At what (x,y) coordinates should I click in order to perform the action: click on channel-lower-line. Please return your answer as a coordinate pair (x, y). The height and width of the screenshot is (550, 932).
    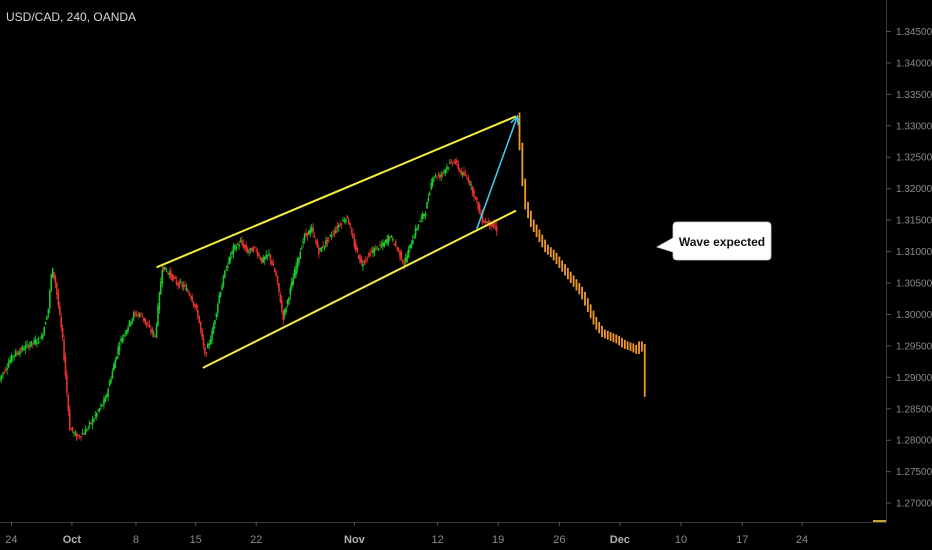
    Looking at the image, I should click on (359, 289).